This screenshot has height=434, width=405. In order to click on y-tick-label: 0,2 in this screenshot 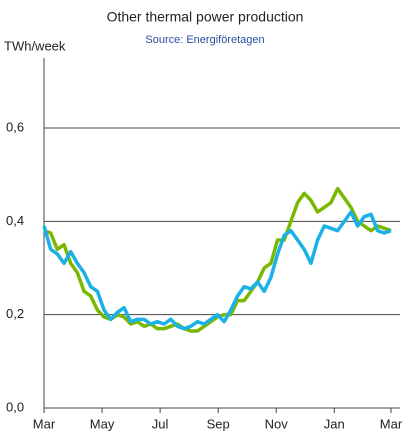, I will do `click(15, 313)`.